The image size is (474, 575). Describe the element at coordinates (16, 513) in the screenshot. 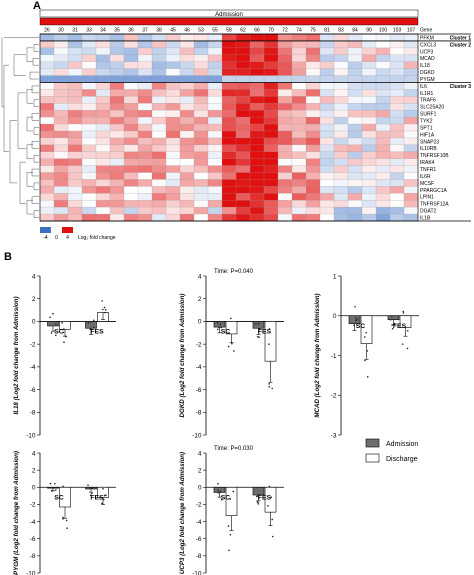

I see `y-axis-label: PYGM (Log2 fold change from Admission)` at that location.